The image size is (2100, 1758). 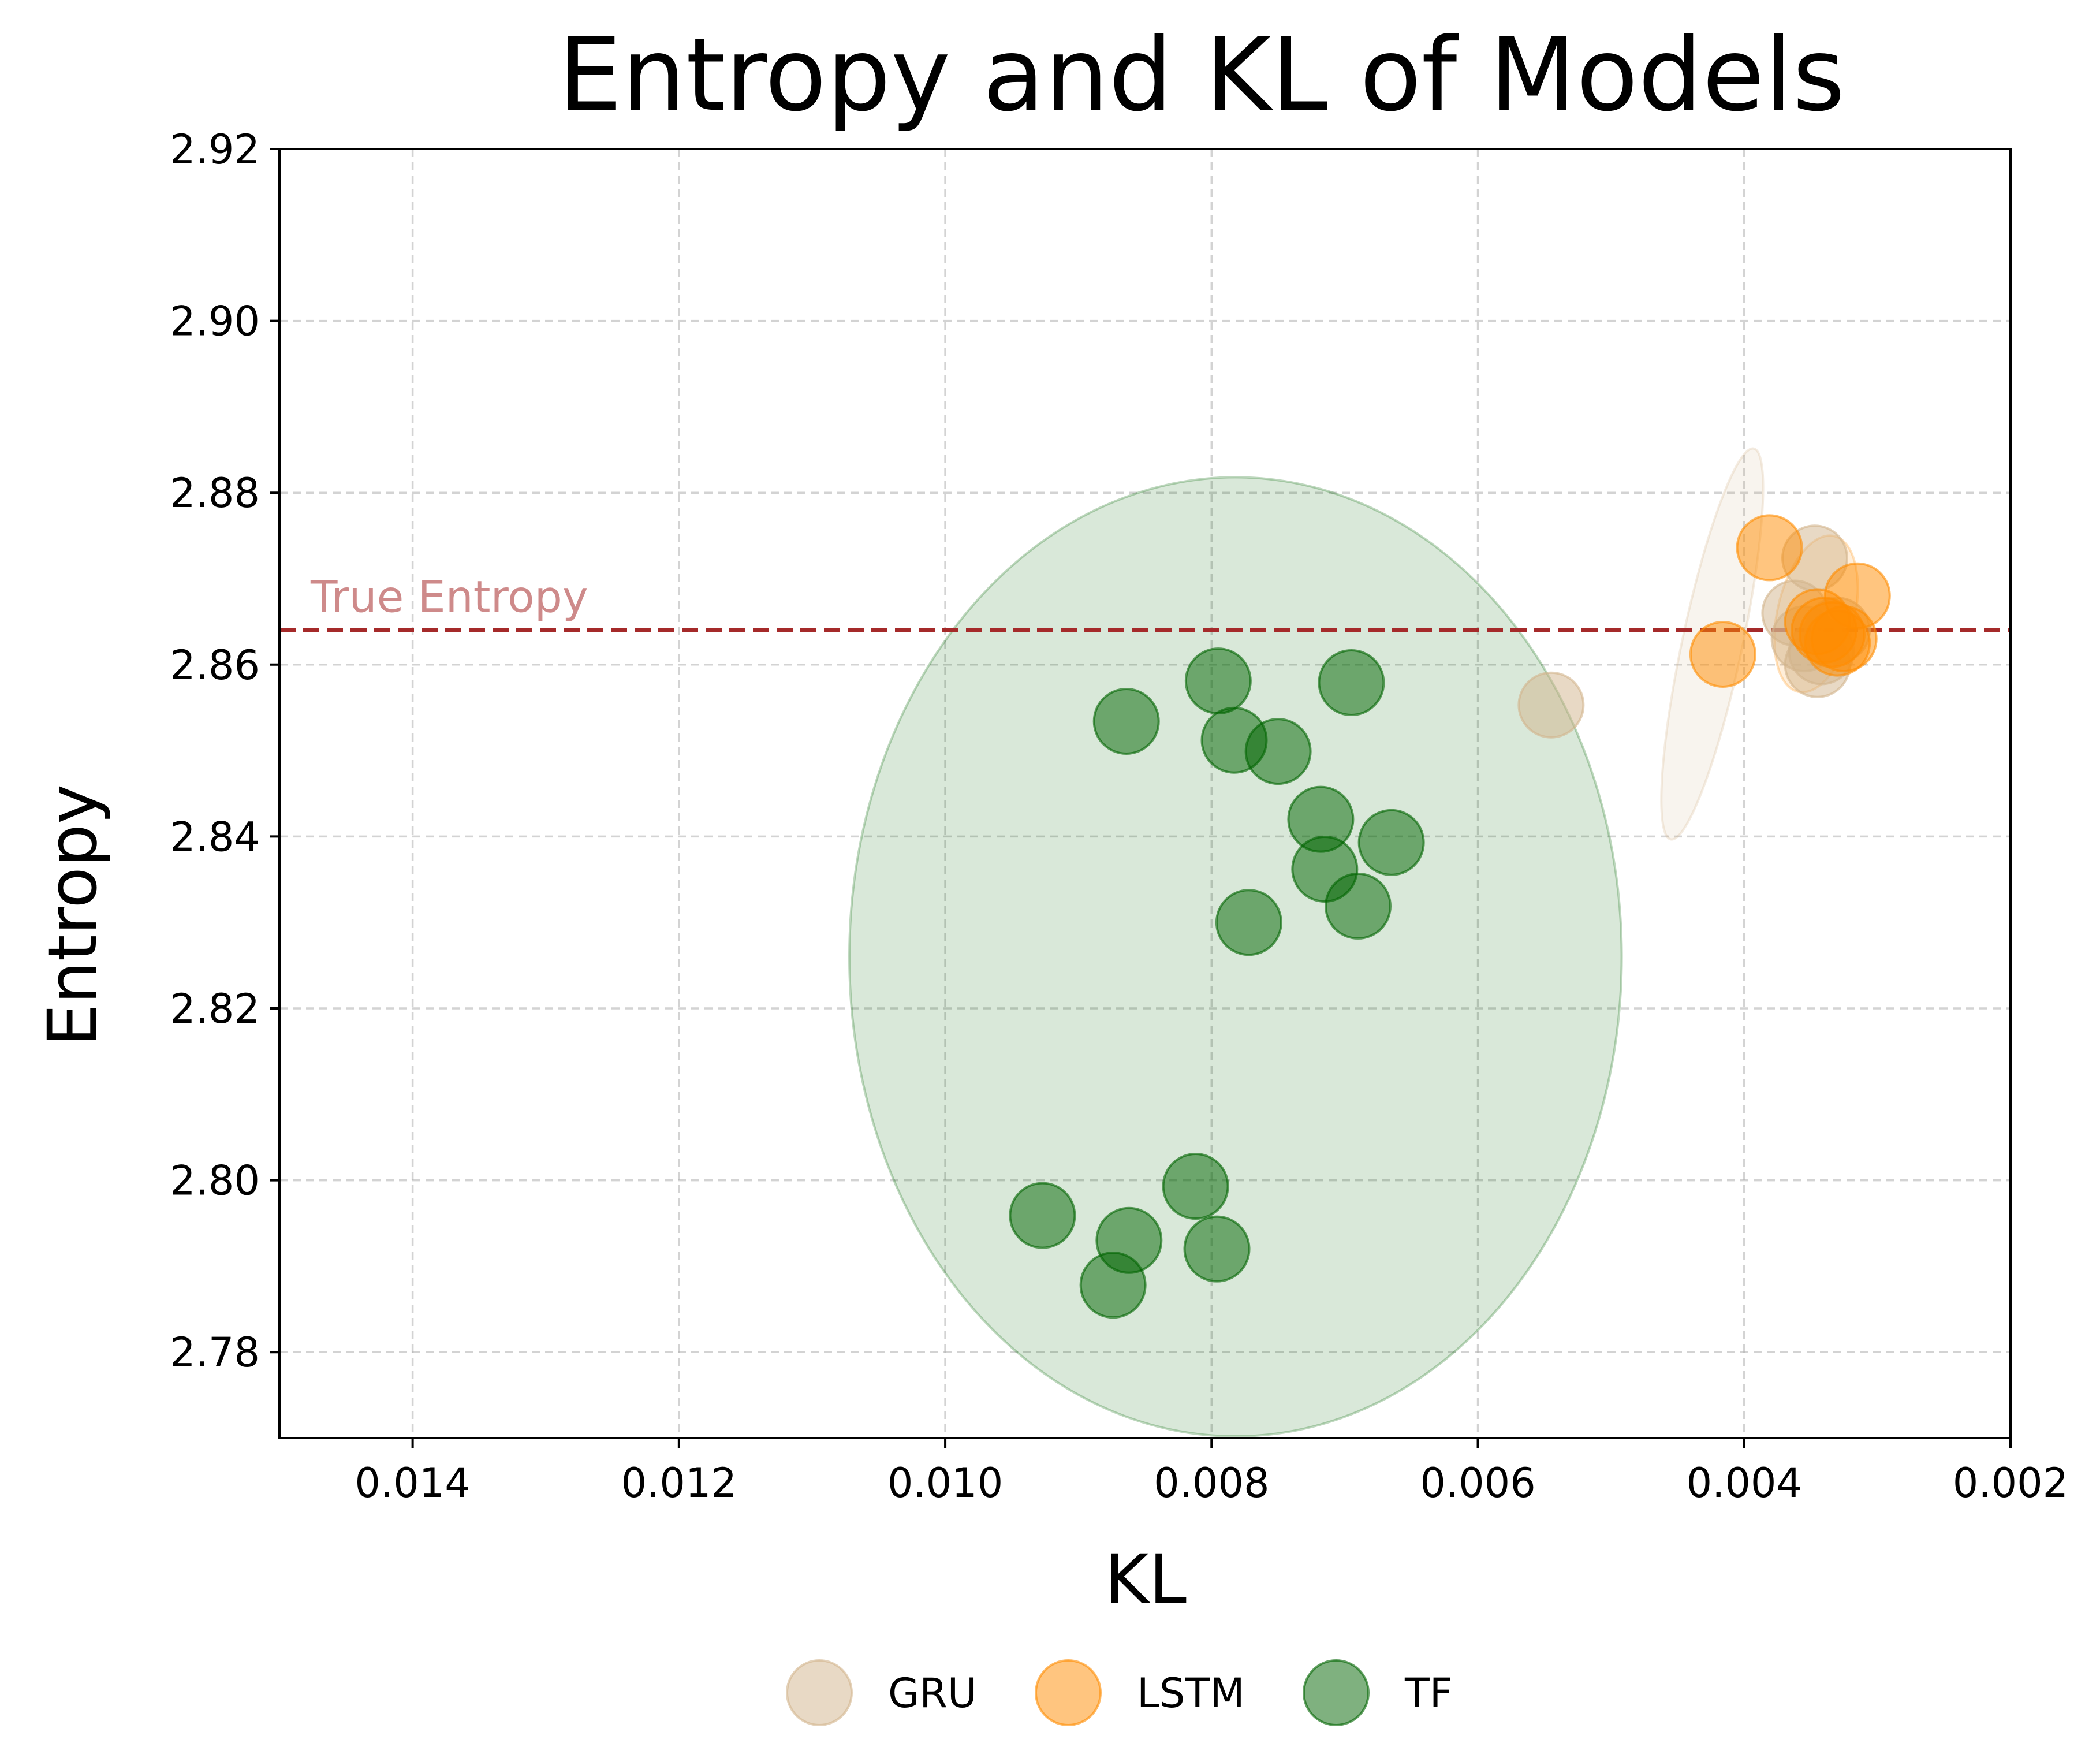 I want to click on x-tick-label: 0.006, so click(x=1477, y=1483).